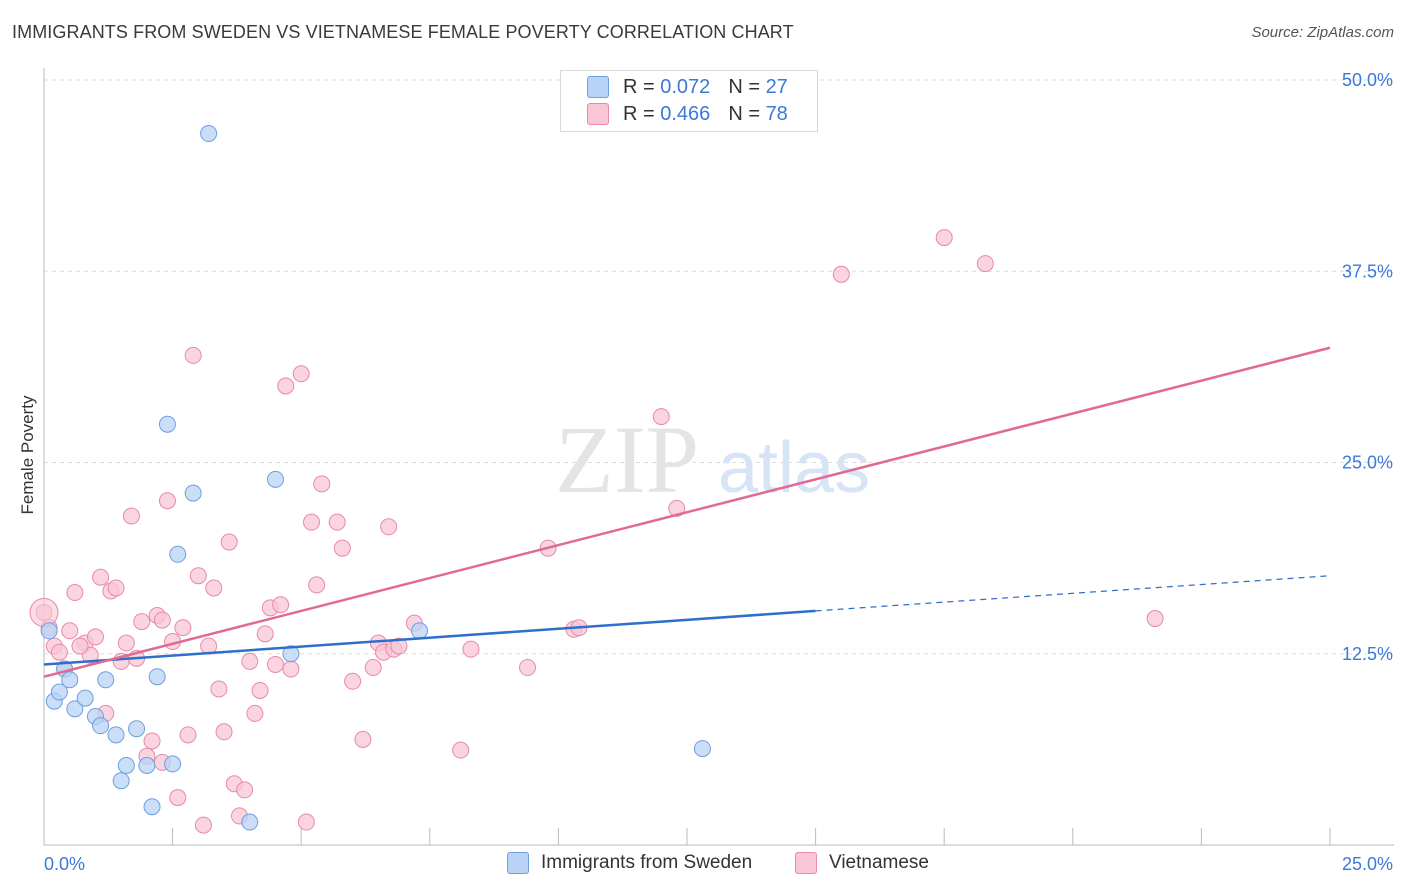 The image size is (1406, 892). Describe the element at coordinates (776, 86) in the screenshot. I see `legend-n-value: 27` at that location.